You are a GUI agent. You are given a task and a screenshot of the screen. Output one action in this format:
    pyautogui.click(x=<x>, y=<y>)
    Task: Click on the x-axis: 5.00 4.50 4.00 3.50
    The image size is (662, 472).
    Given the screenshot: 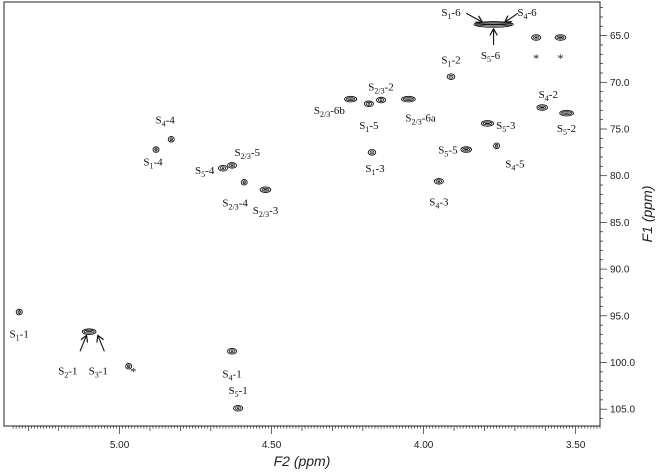 What is the action you would take?
    pyautogui.click(x=306, y=438)
    